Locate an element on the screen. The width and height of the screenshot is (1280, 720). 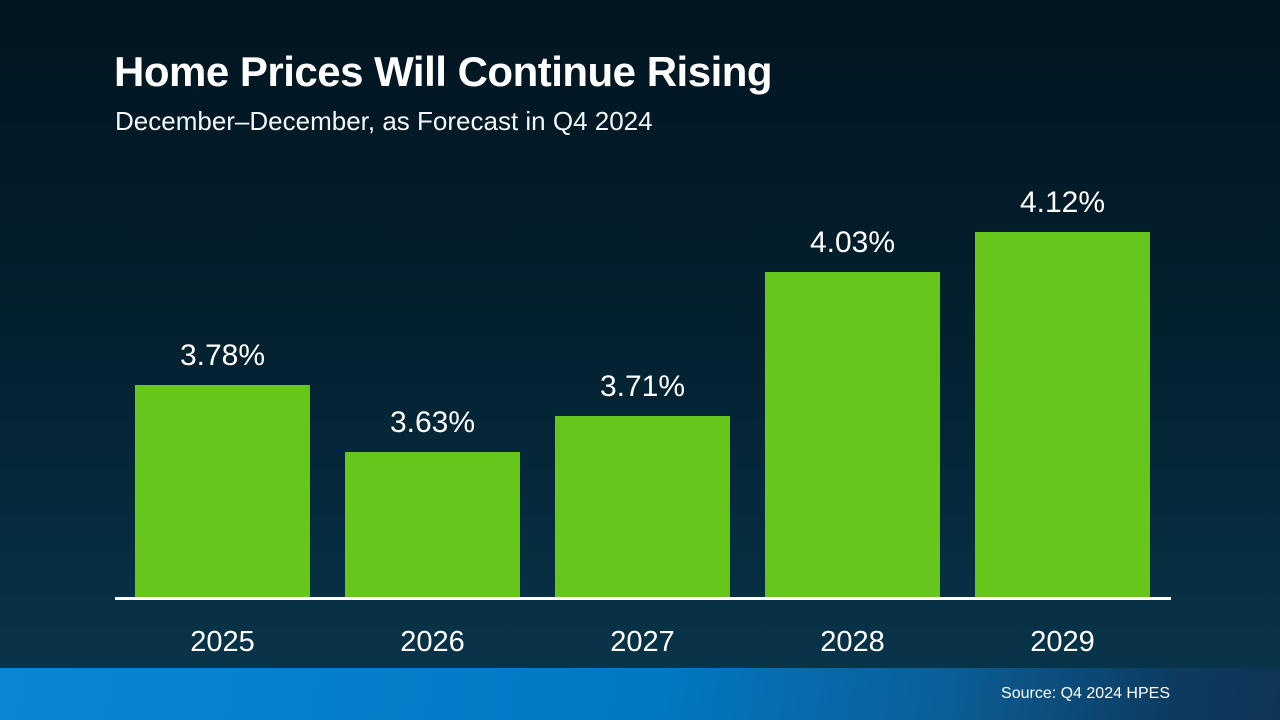
x-tick-label: 2025 is located at coordinates (222, 642).